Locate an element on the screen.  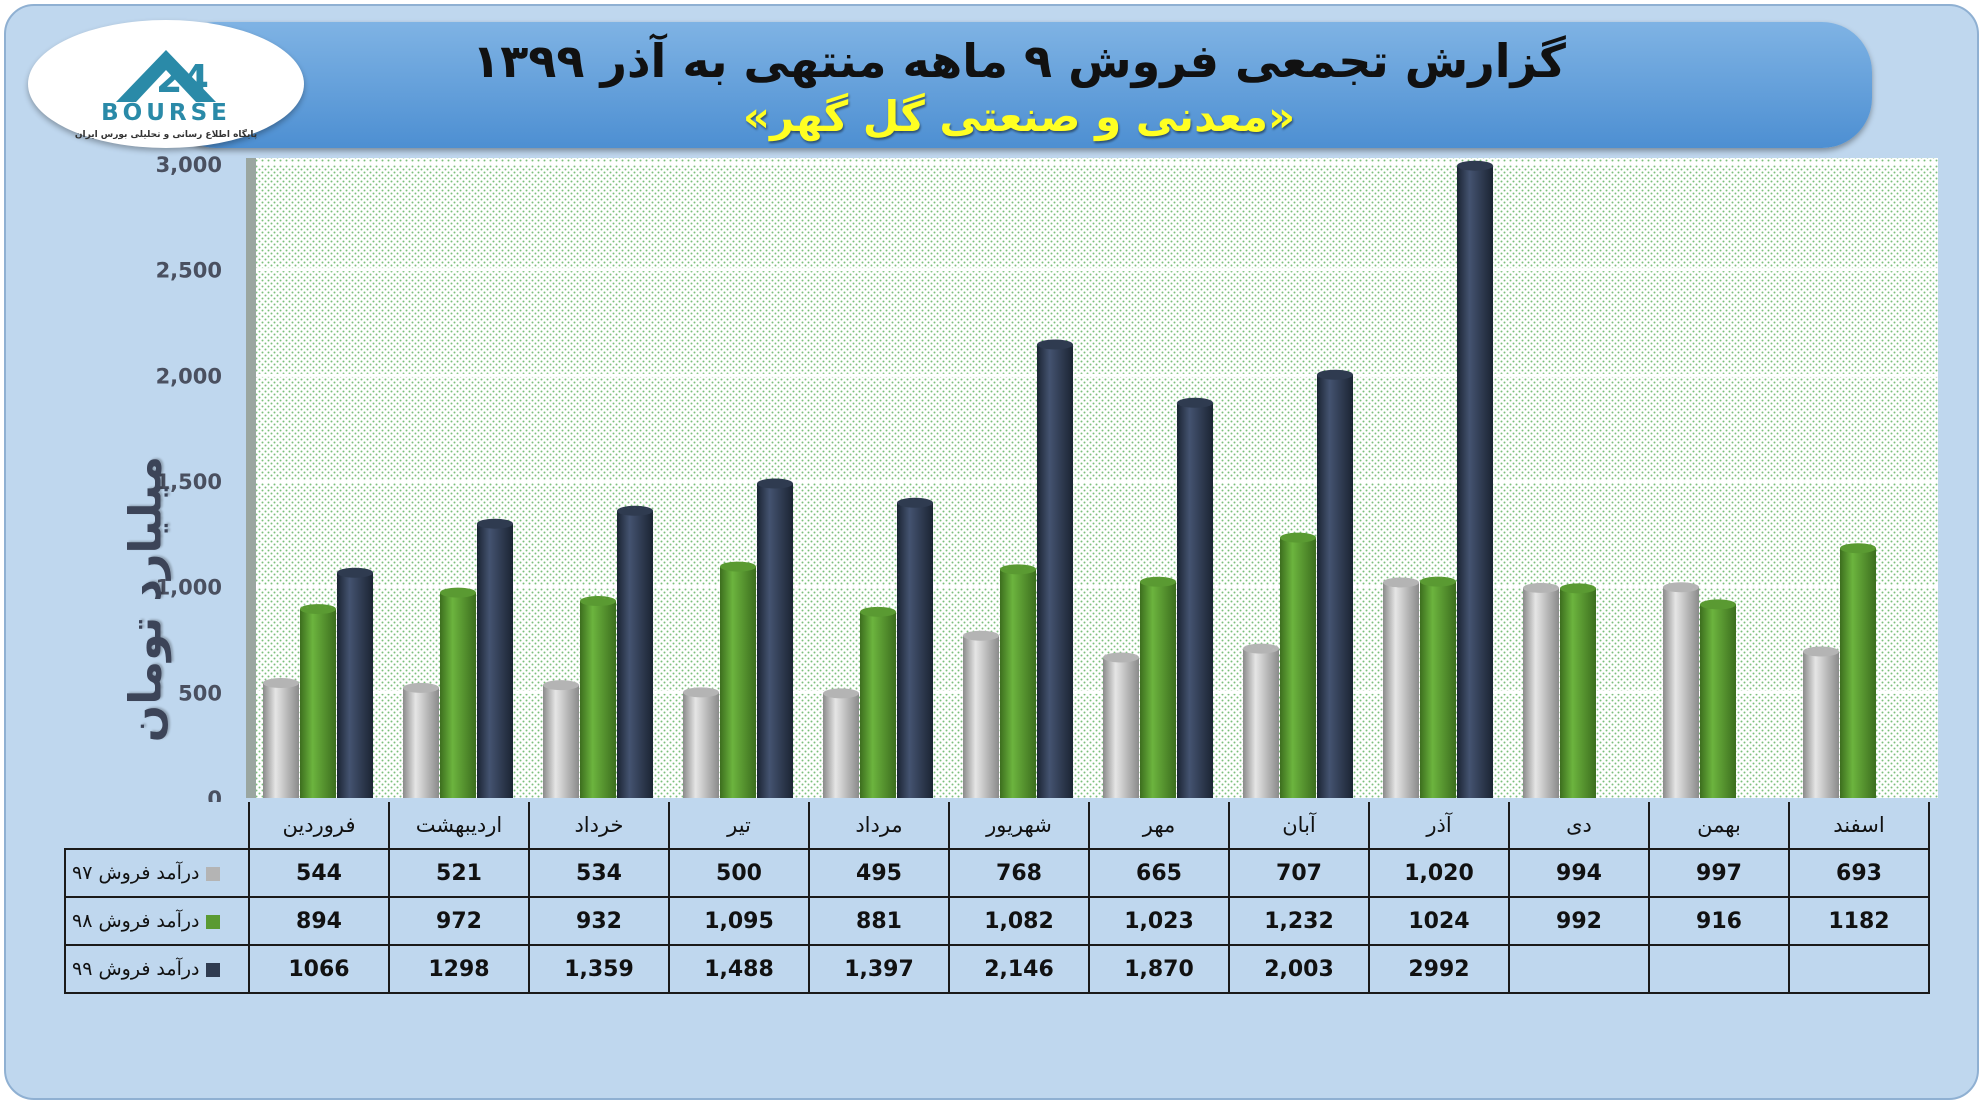
data-label: 544 is located at coordinates (319, 873).